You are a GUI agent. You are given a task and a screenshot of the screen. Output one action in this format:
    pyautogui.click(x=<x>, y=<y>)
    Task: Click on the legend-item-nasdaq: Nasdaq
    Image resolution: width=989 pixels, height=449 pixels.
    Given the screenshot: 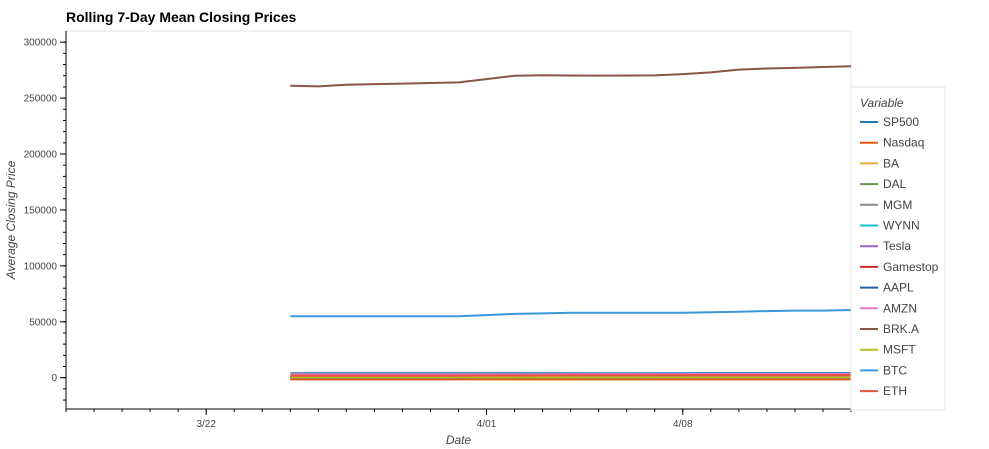 What is the action you would take?
    pyautogui.click(x=903, y=143)
    